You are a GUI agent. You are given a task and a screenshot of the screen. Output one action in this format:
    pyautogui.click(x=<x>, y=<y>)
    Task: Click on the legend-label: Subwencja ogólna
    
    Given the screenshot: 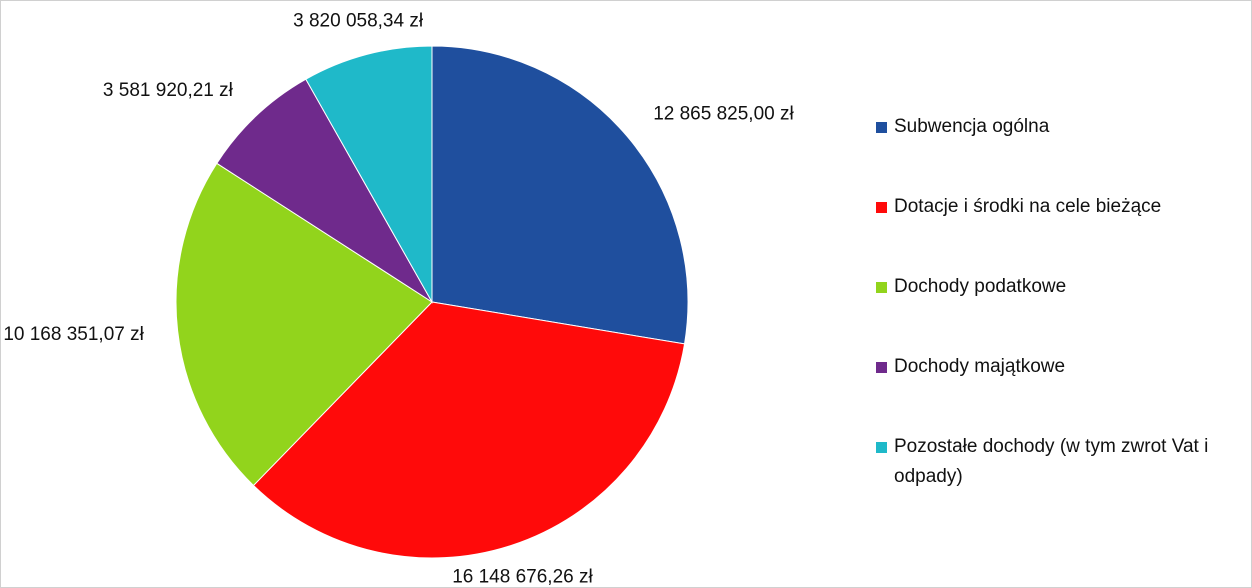 What is the action you would take?
    pyautogui.click(x=972, y=126)
    